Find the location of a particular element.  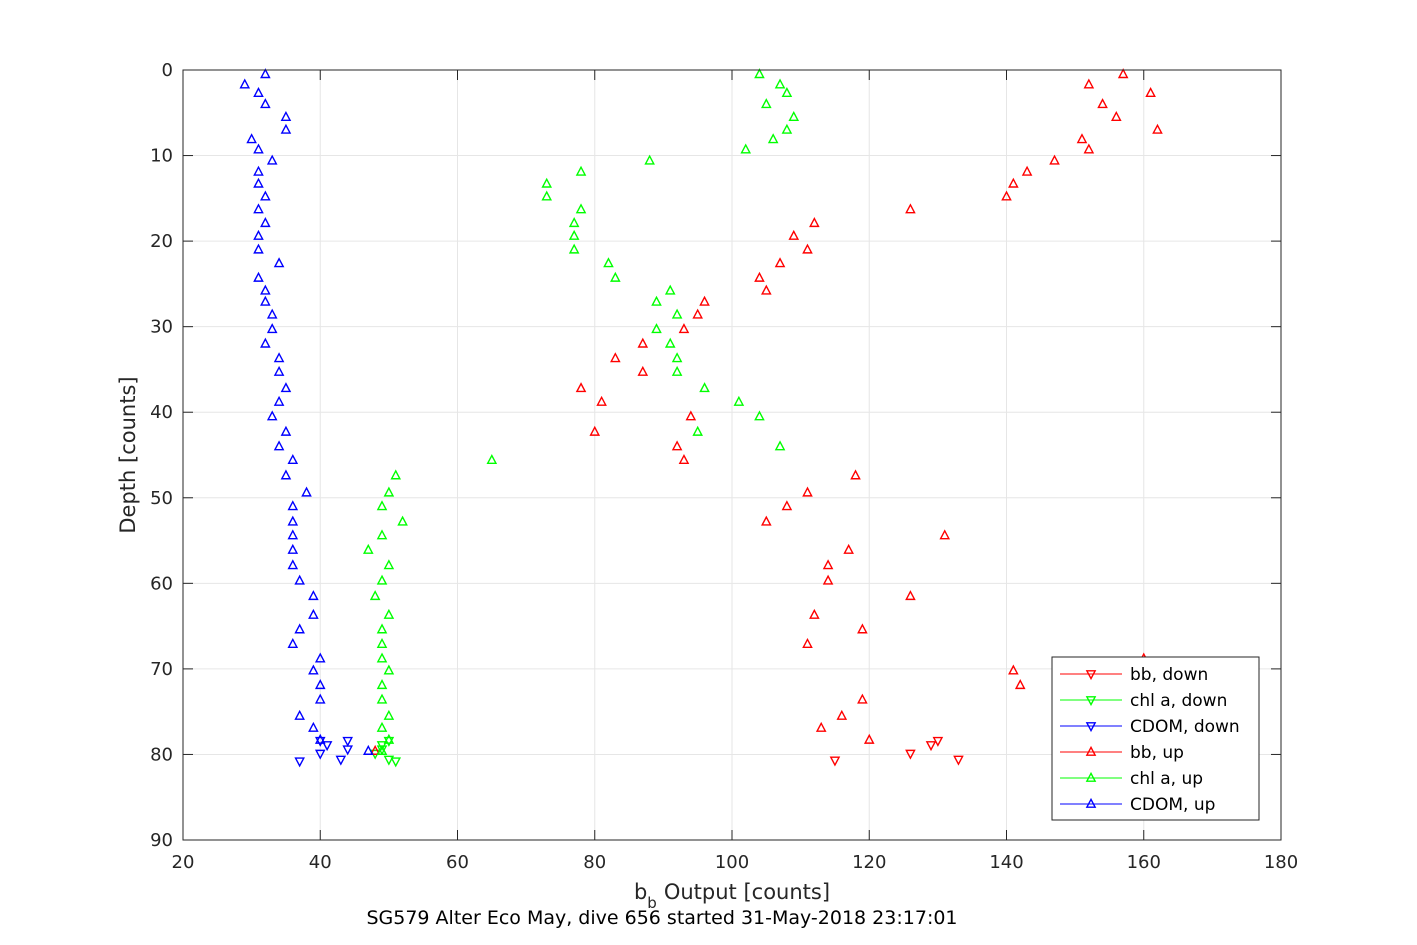

x-axis-label-text: Output [counts] is located at coordinates (747, 892).